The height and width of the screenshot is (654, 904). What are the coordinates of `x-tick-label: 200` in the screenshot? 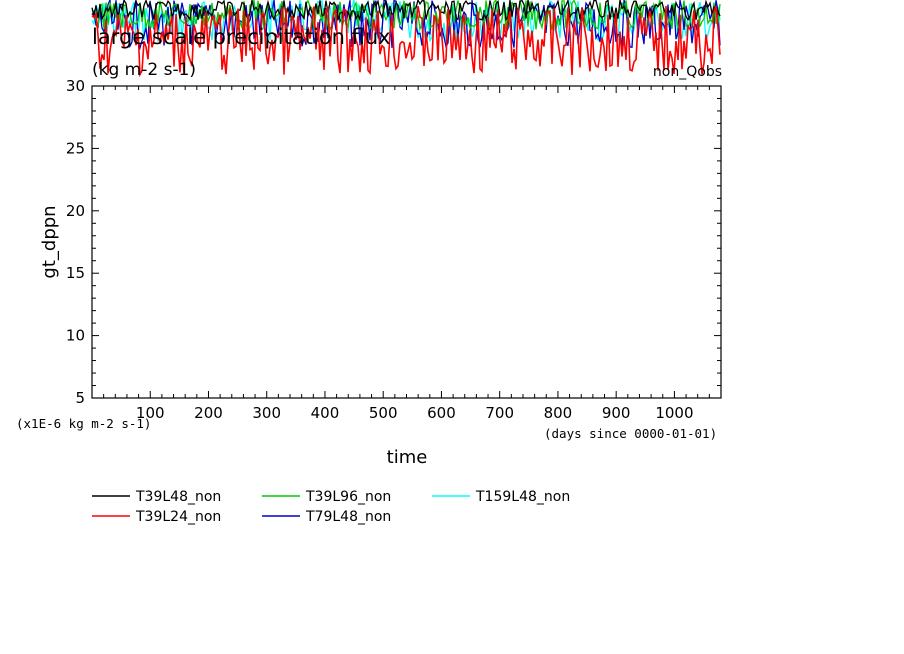 It's located at (208, 413).